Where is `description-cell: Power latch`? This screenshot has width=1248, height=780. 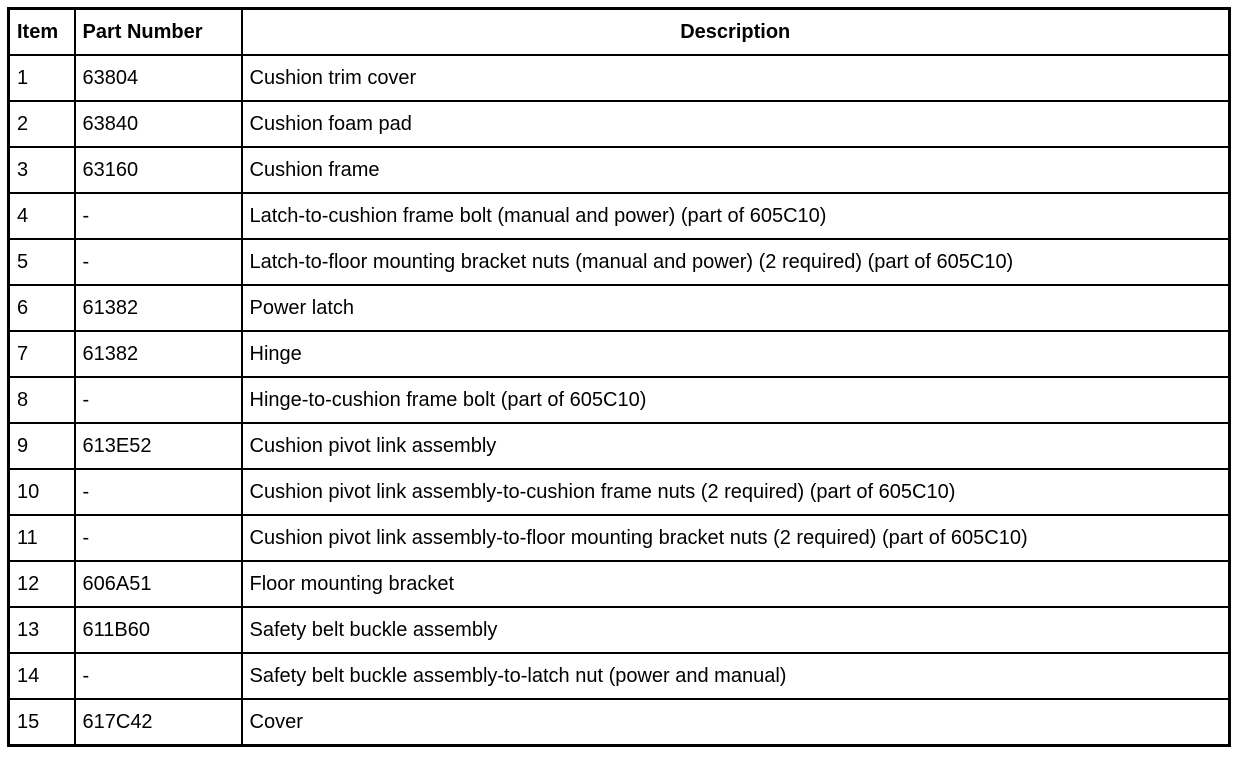 description-cell: Power latch is located at coordinates (735, 308).